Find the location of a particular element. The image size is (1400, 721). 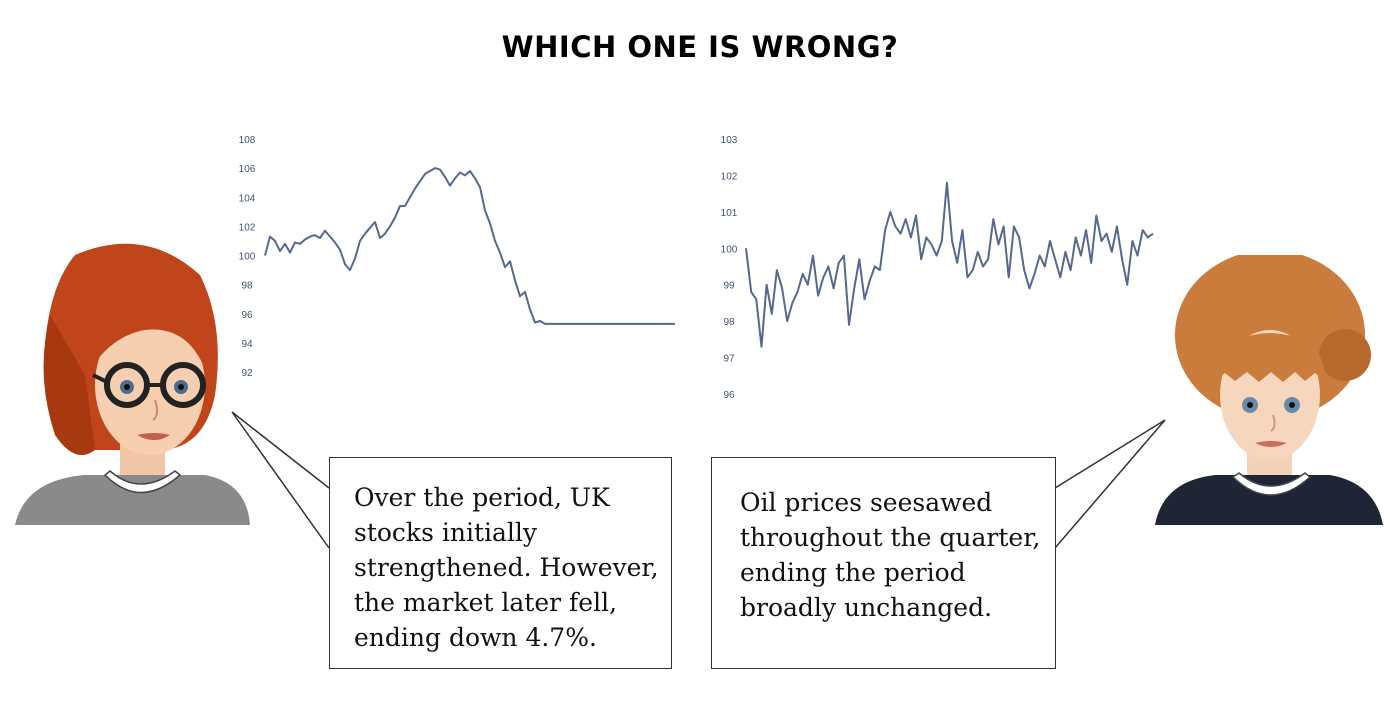

oil-price-y-tick-label: 103 is located at coordinates (729, 140).